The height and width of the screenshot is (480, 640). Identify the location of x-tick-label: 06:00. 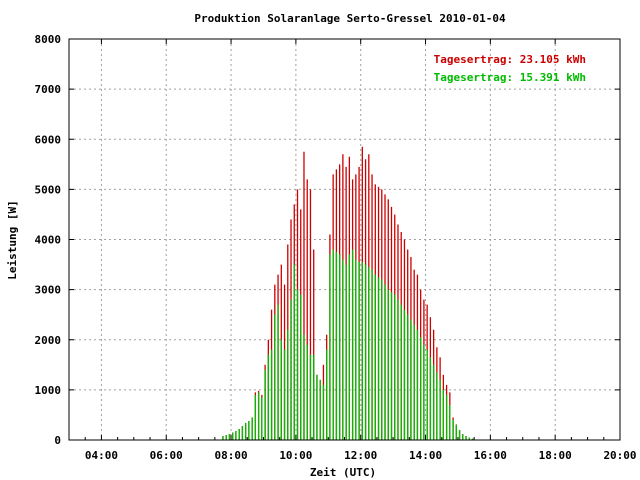
(166, 455).